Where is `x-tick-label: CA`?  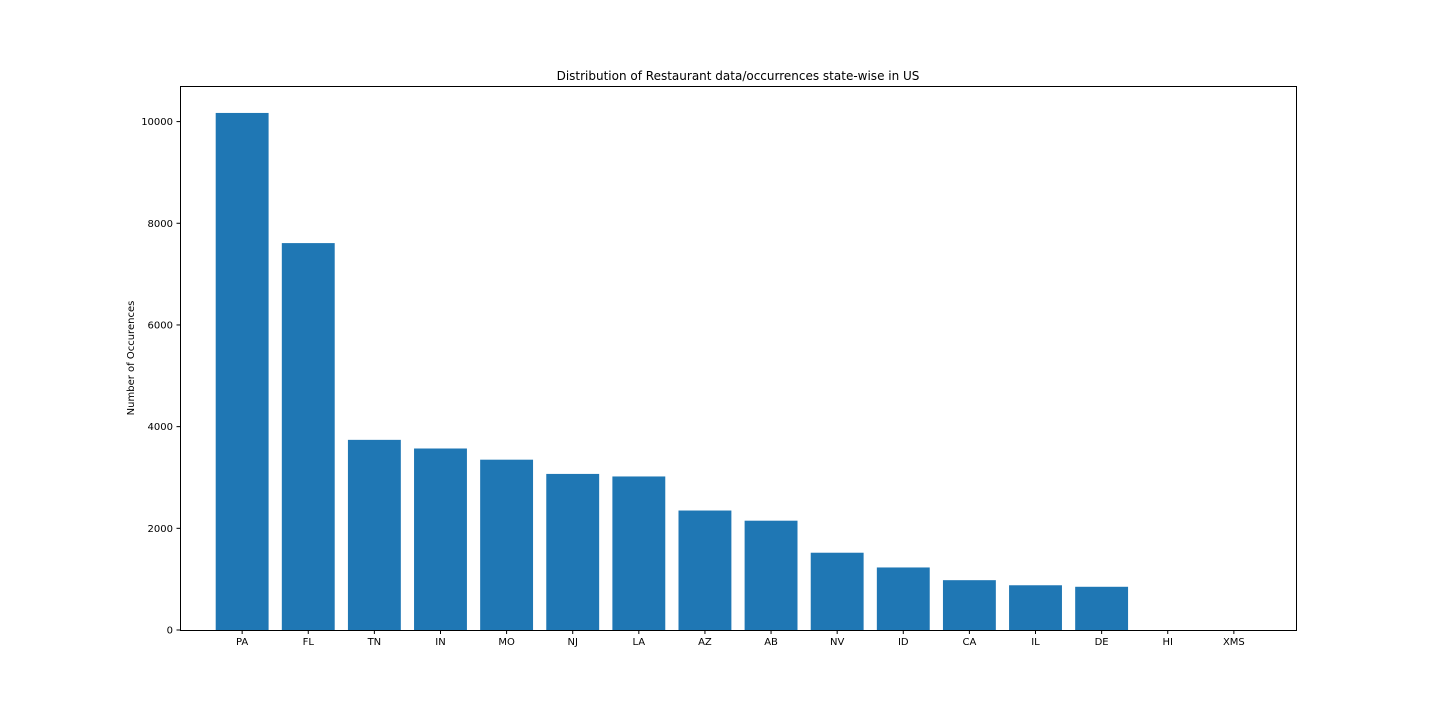
x-tick-label: CA is located at coordinates (969, 642).